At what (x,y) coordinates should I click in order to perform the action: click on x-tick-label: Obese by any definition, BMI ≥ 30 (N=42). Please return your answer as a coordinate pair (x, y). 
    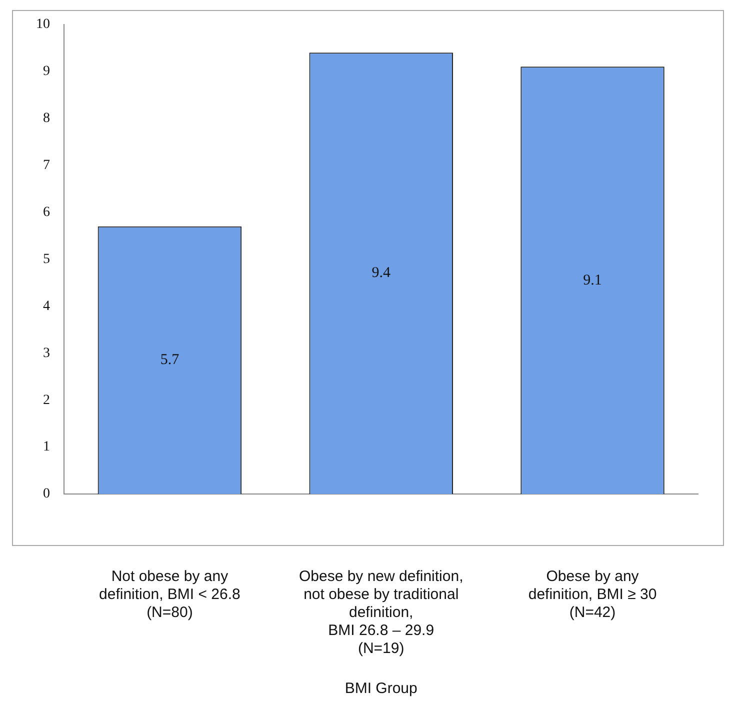
    Looking at the image, I should click on (592, 595).